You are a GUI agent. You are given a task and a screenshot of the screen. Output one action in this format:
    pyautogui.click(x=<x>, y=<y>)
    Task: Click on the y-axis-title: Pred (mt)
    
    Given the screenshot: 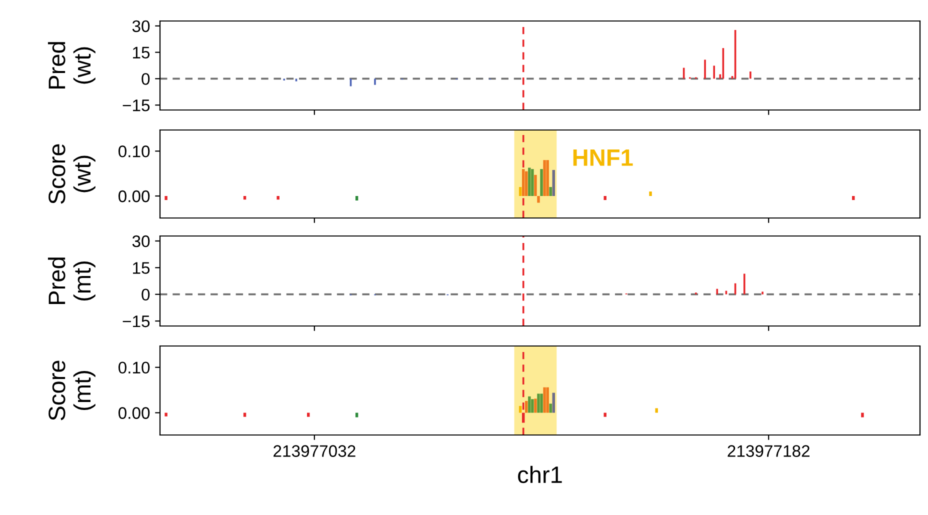 What is the action you would take?
    pyautogui.click(x=72, y=281)
    